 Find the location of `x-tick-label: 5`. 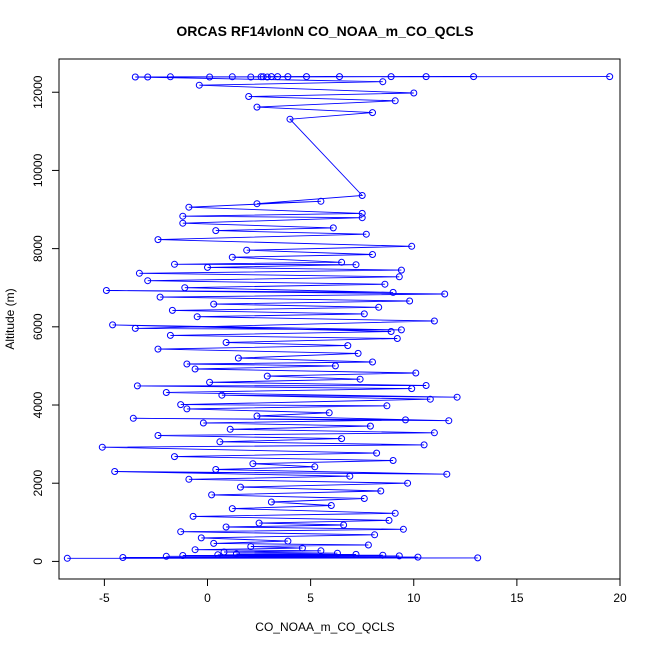

x-tick-label: 5 is located at coordinates (310, 598).